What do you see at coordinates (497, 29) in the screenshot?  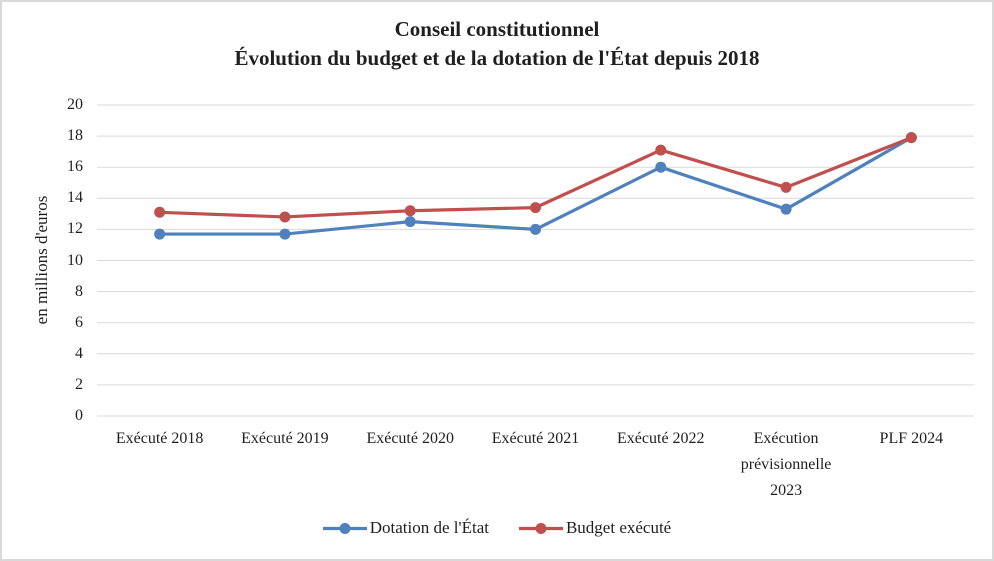 I see `chart-title-line1: Conseil constitutionnel` at bounding box center [497, 29].